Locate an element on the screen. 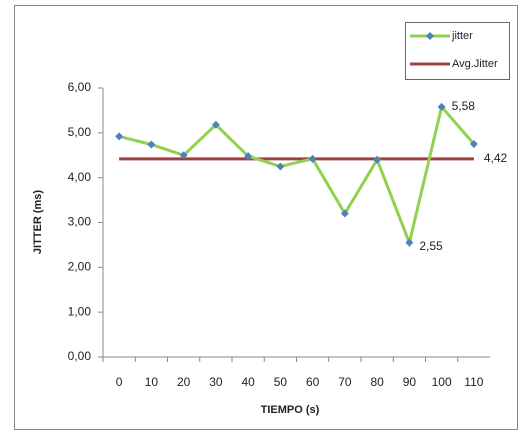  x-tick-label: 0 is located at coordinates (119, 382).